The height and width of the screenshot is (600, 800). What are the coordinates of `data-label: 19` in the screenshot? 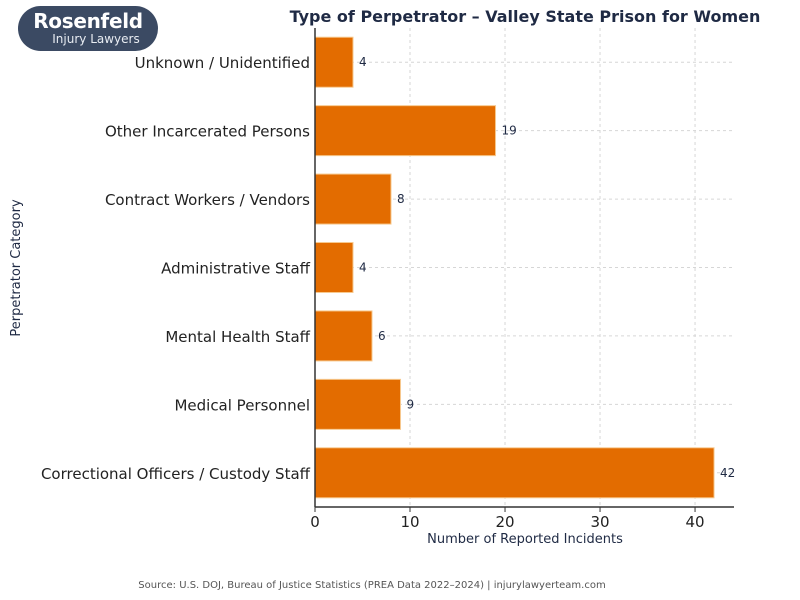 It's located at (509, 131).